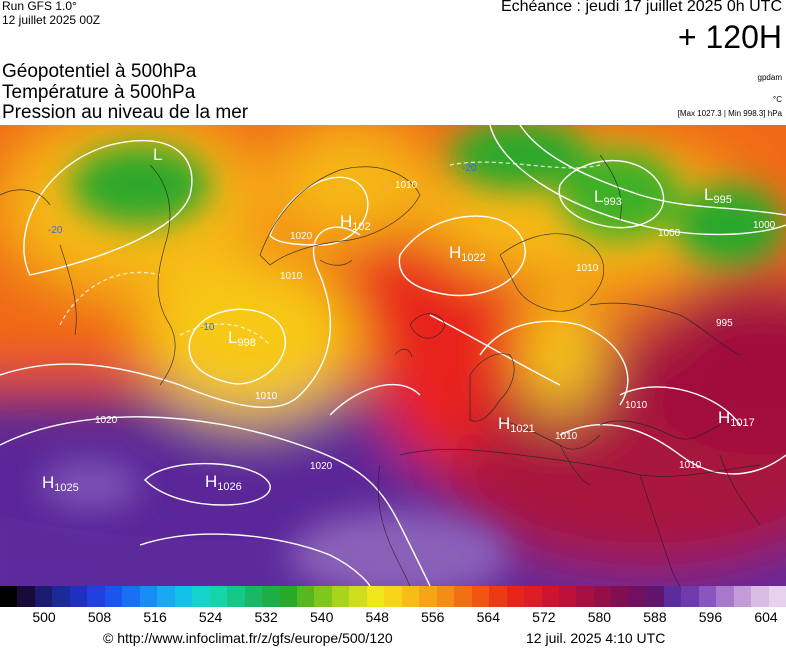 The height and width of the screenshot is (648, 786). Describe the element at coordinates (433, 617) in the screenshot. I see `scale-tick-label: 556` at that location.